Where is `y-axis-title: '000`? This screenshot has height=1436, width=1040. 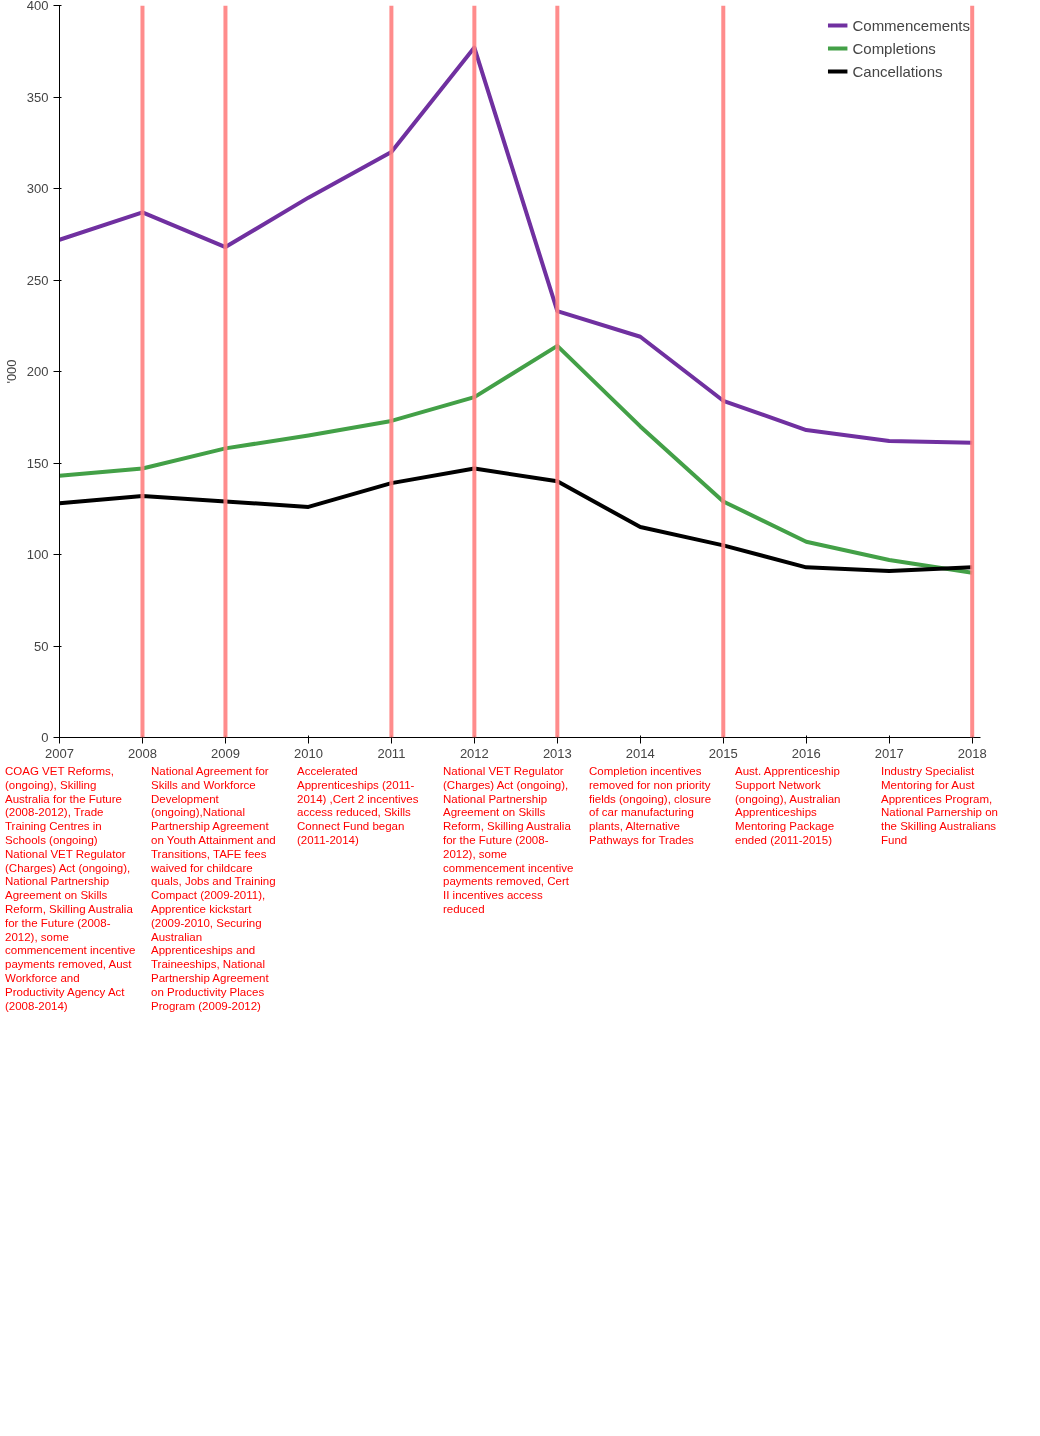 y-axis-title: '000 is located at coordinates (11, 371).